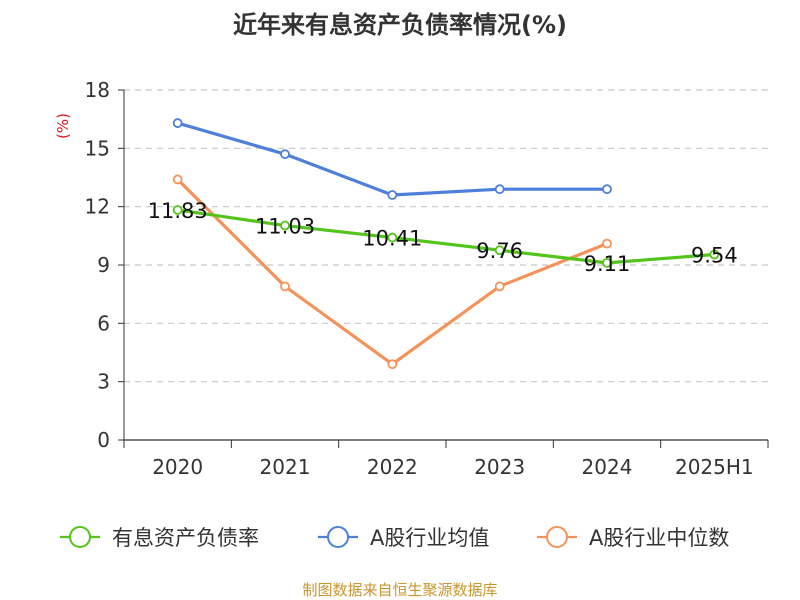 The image size is (800, 600). What do you see at coordinates (103, 440) in the screenshot?
I see `y-tick-label: 0` at bounding box center [103, 440].